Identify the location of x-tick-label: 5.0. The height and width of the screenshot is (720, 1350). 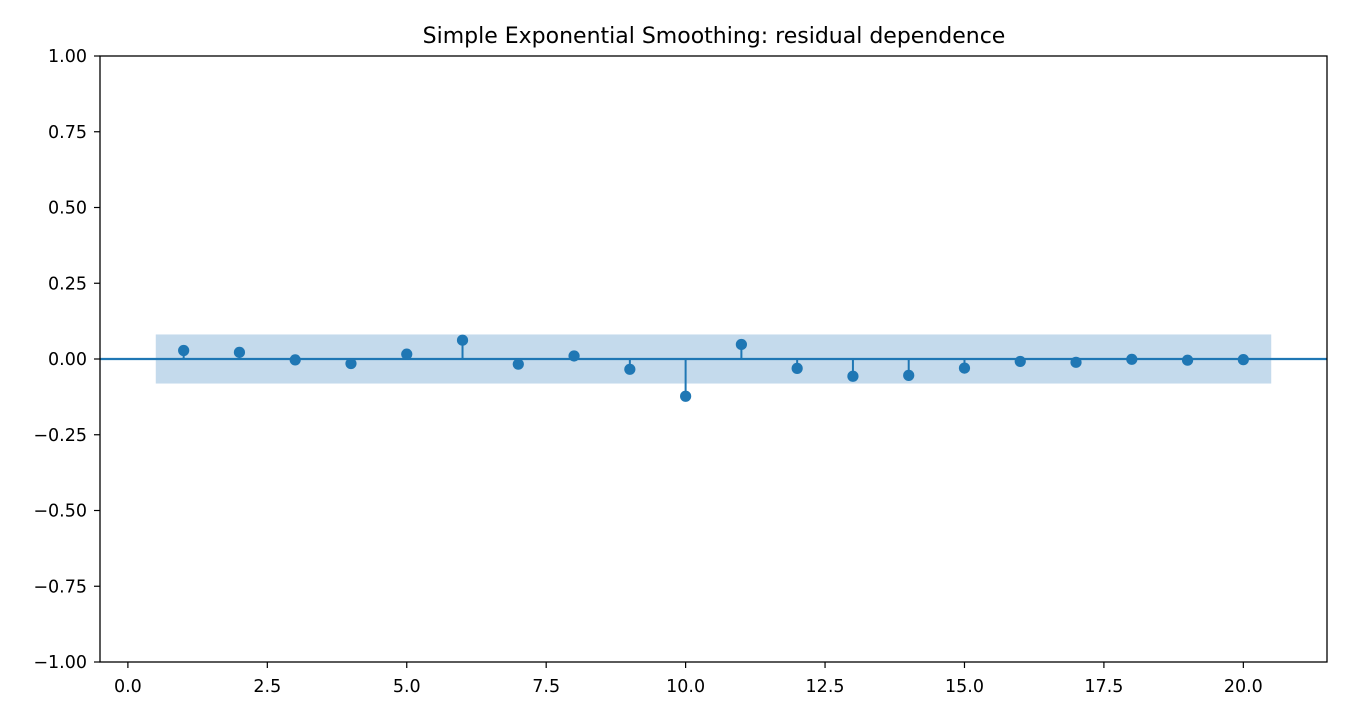
(407, 687).